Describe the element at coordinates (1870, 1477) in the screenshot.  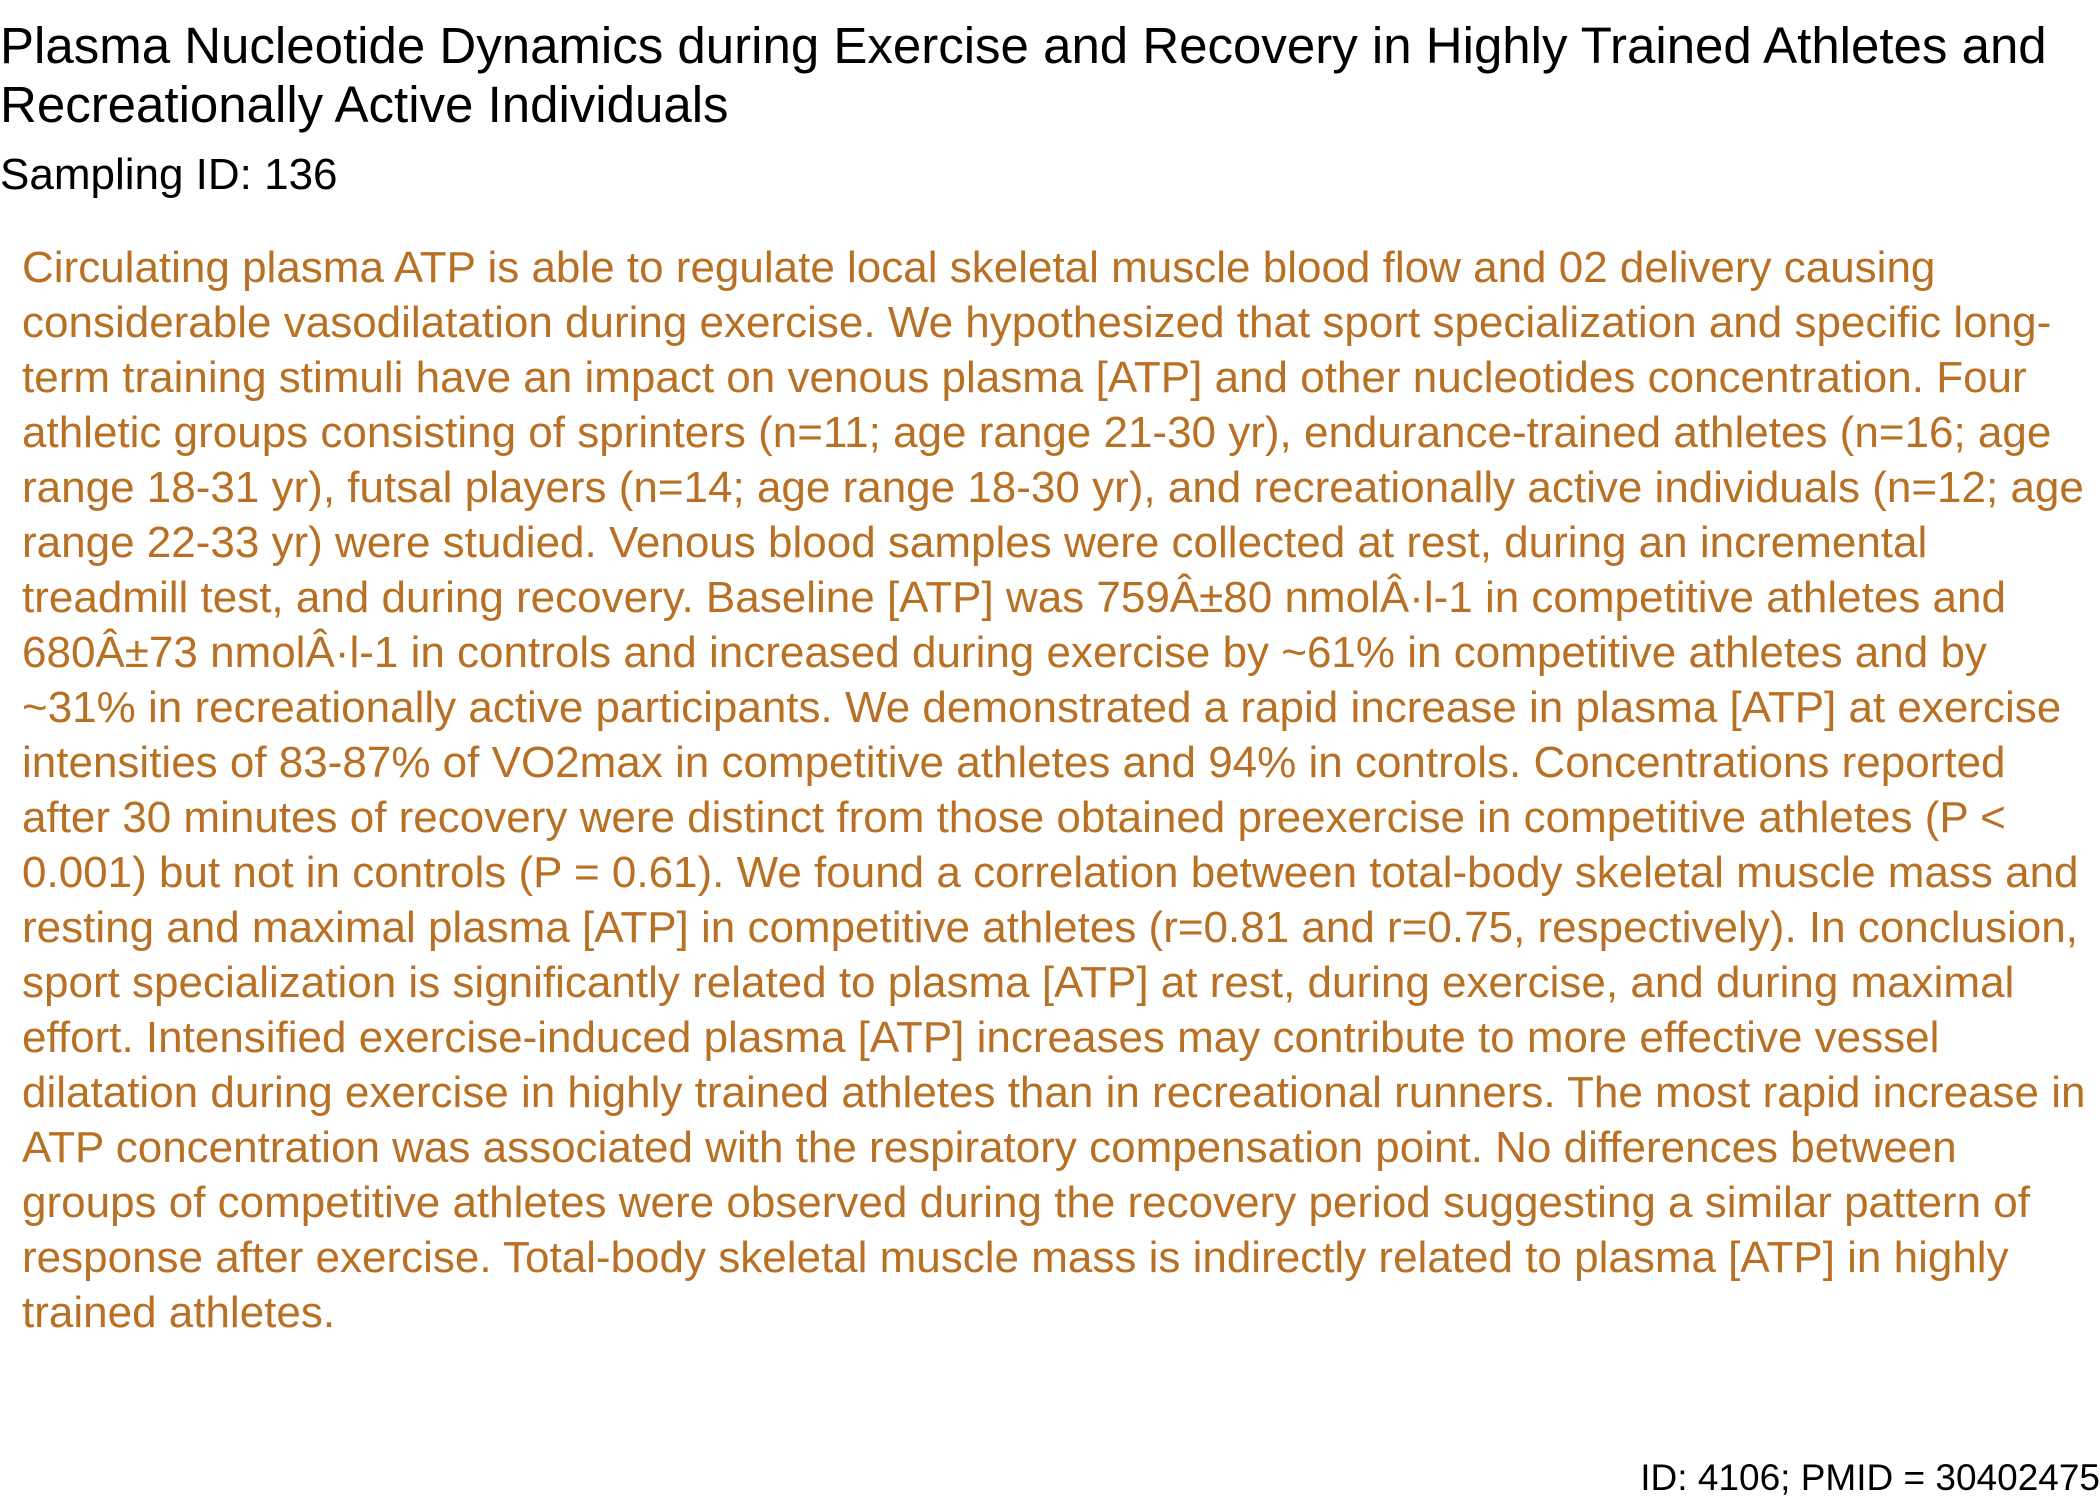
I see `footer-id: ID: 4106; PMID = 30402475` at that location.